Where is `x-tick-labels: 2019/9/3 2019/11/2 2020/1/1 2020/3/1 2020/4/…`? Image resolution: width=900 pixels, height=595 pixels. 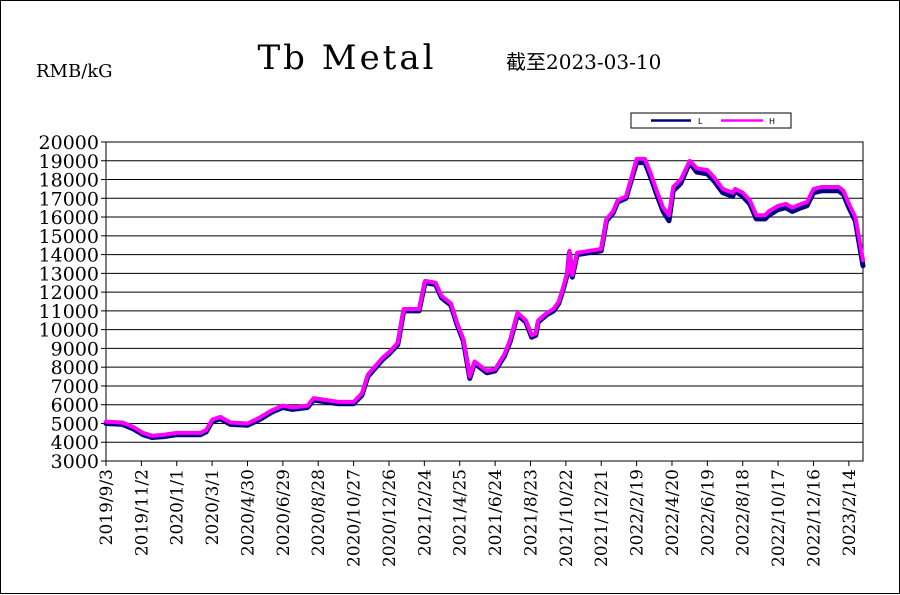
x-tick-labels: 2019/9/3 2019/11/2 2020/1/1 2020/3/1 2020/4/… is located at coordinates (478, 518).